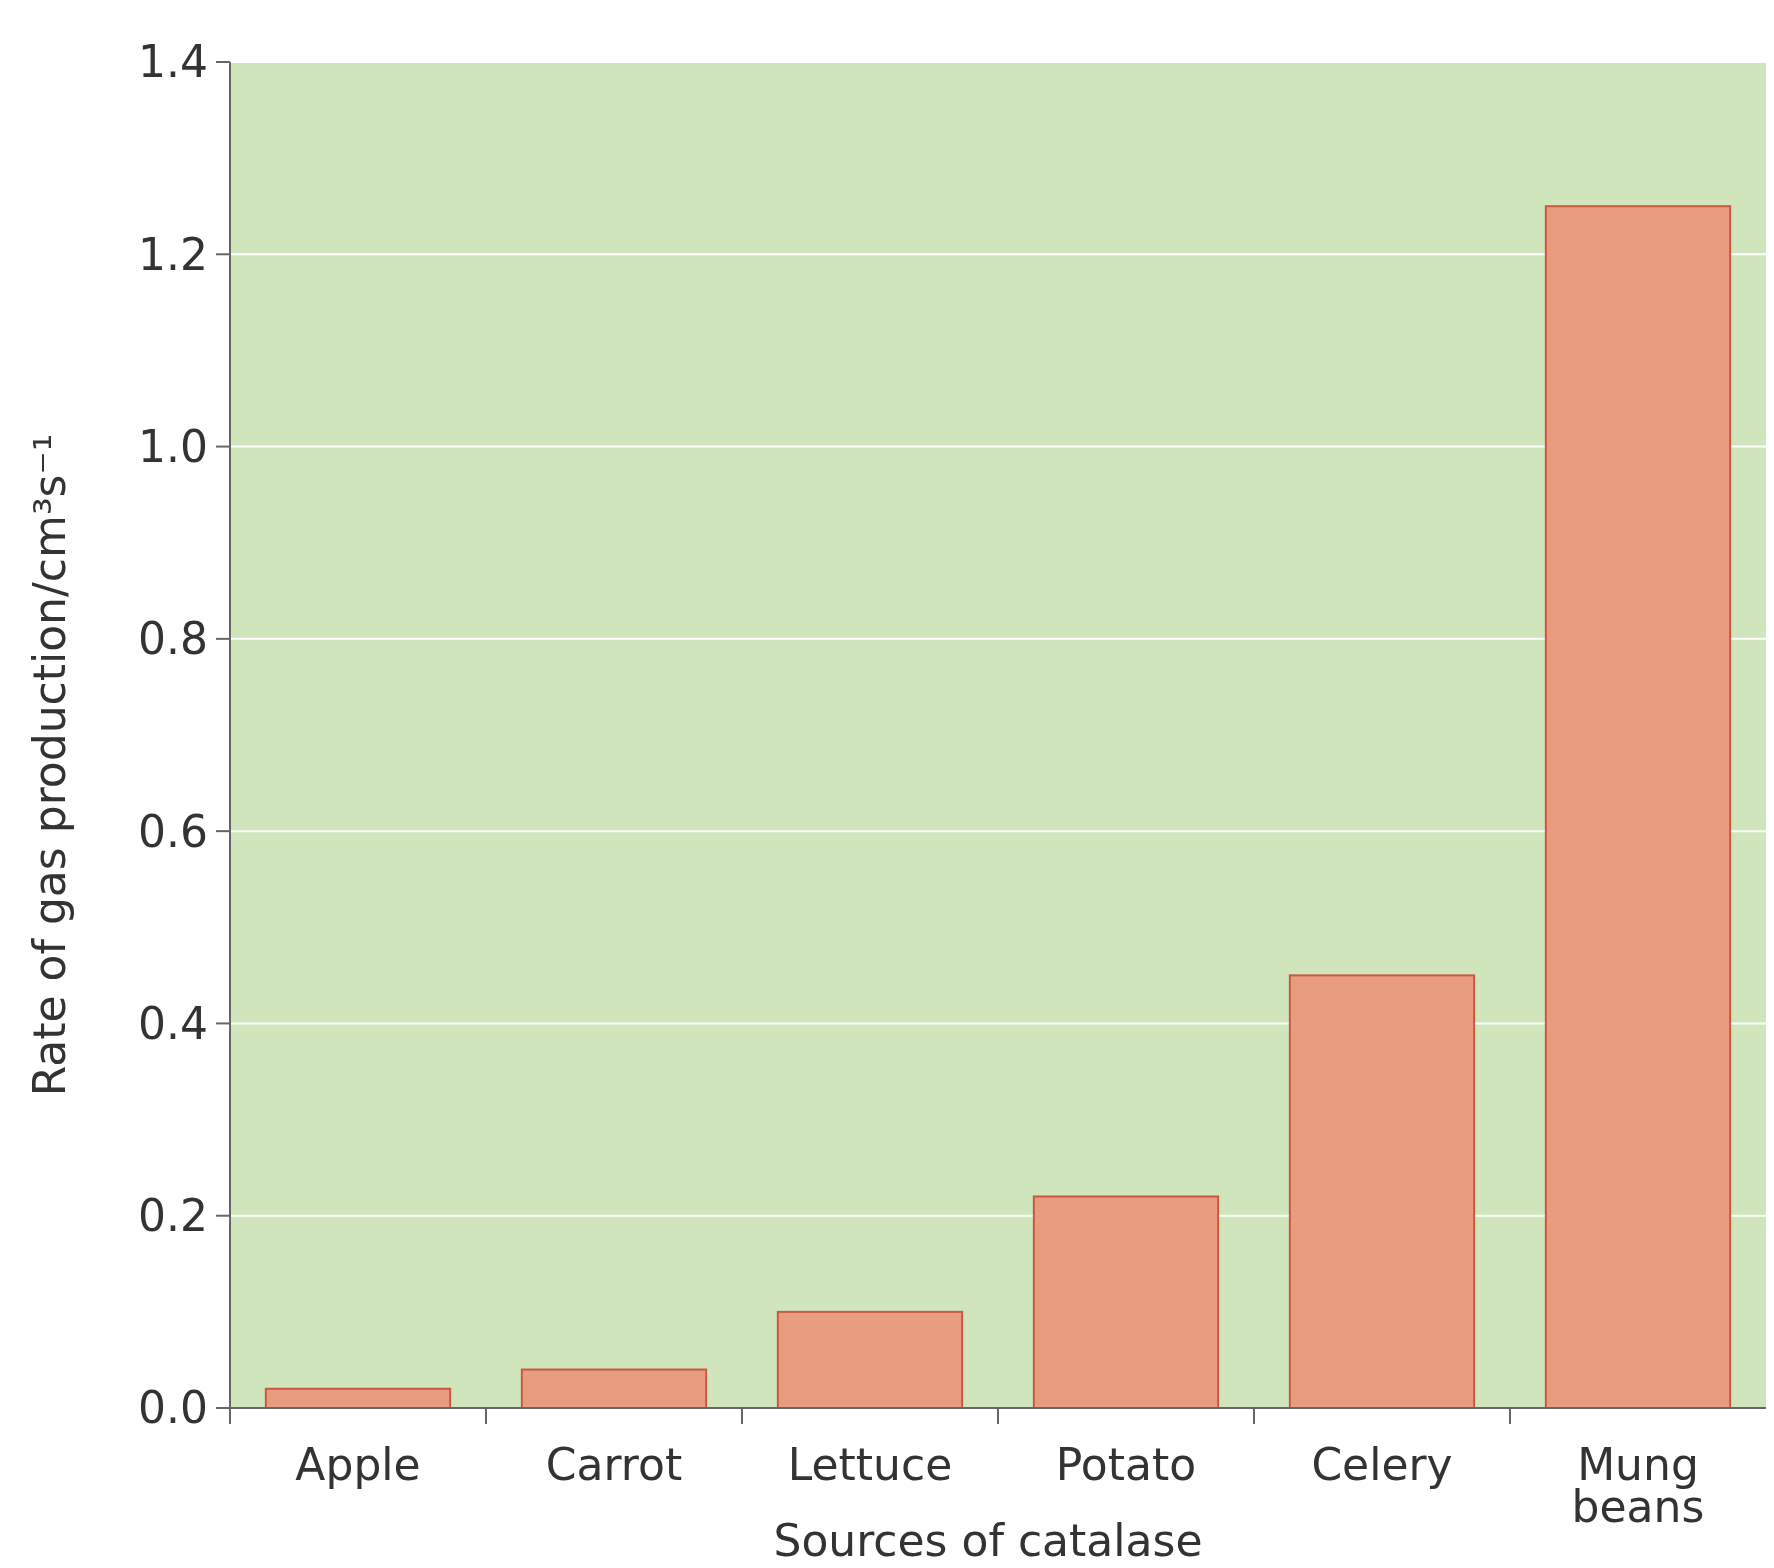  Describe the element at coordinates (173, 831) in the screenshot. I see `y-tick-label: 0.6` at that location.